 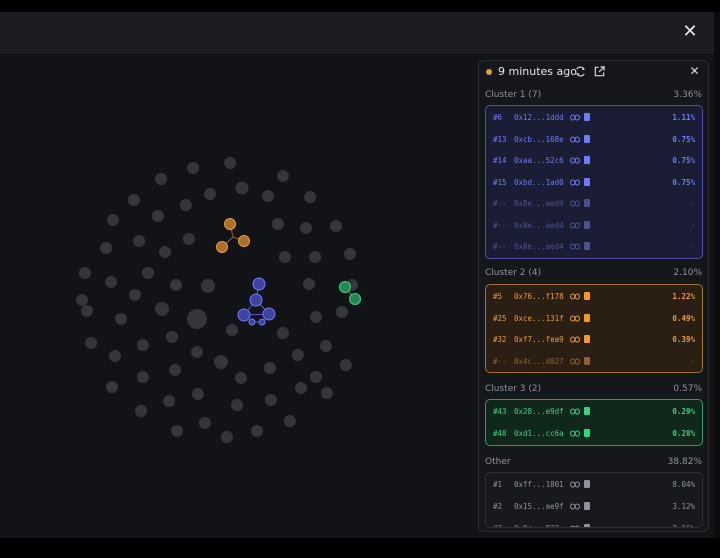 What do you see at coordinates (594, 433) in the screenshot?
I see `holder-row: #48 0xd1...cc6a 0.28%` at bounding box center [594, 433].